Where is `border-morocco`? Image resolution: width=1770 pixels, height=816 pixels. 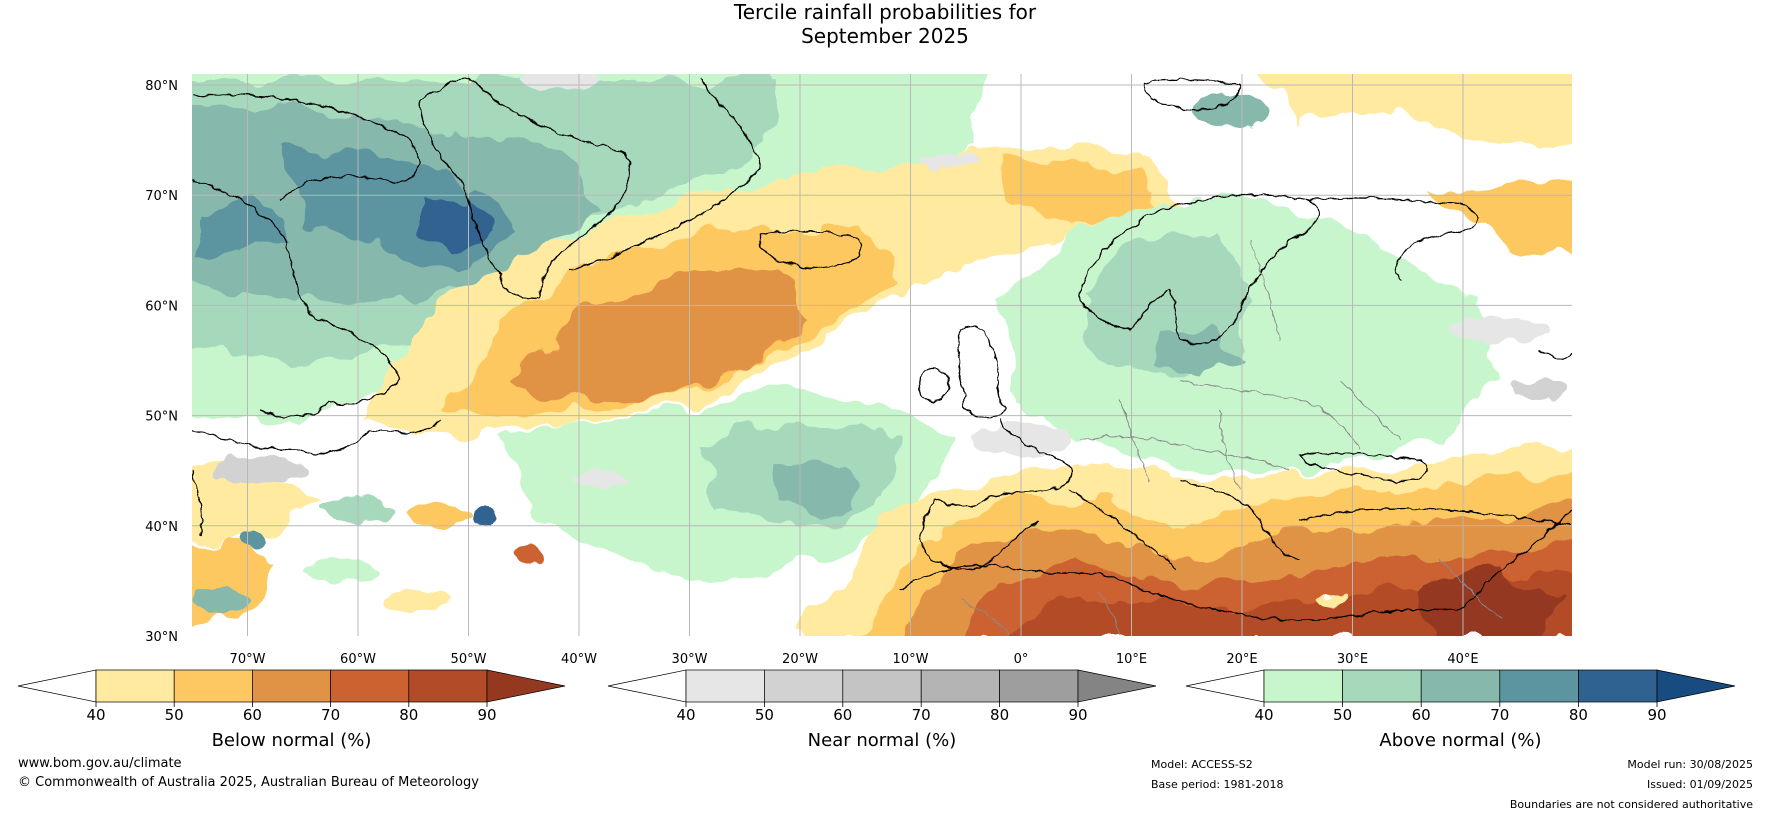 border-morocco is located at coordinates (985, 617).